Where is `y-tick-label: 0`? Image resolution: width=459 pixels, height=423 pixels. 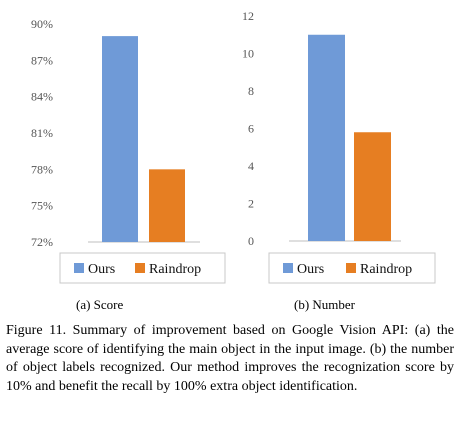 y-tick-label: 0 is located at coordinates (251, 241).